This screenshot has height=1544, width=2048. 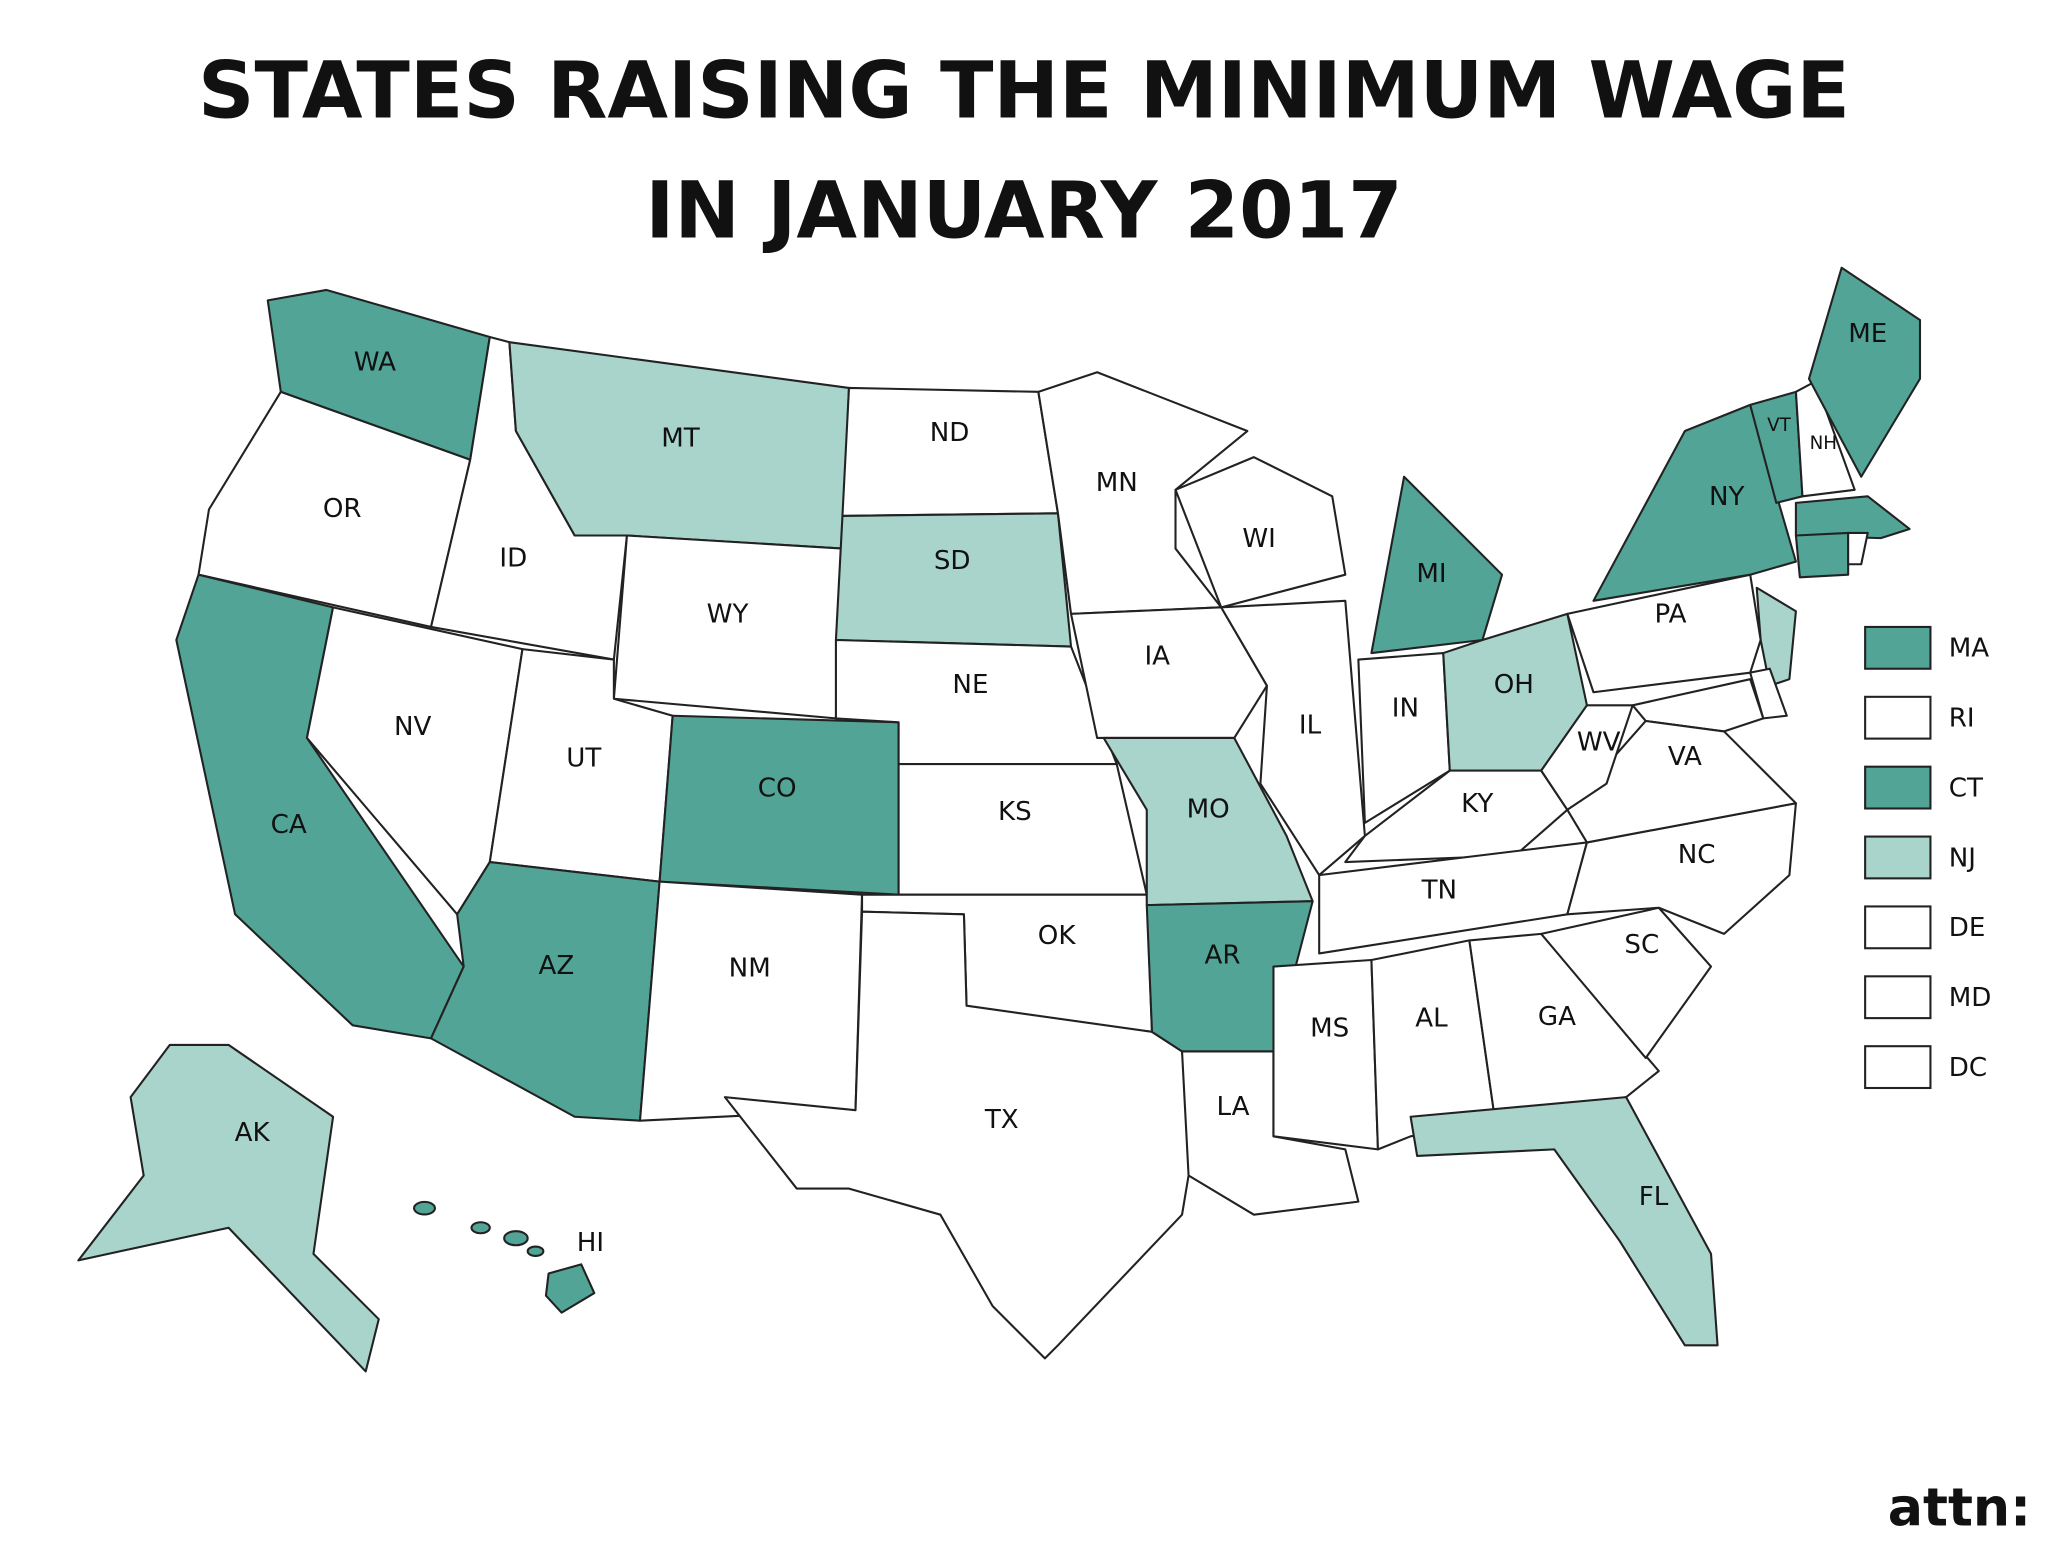 I want to click on state-label: FL, so click(x=1654, y=1197).